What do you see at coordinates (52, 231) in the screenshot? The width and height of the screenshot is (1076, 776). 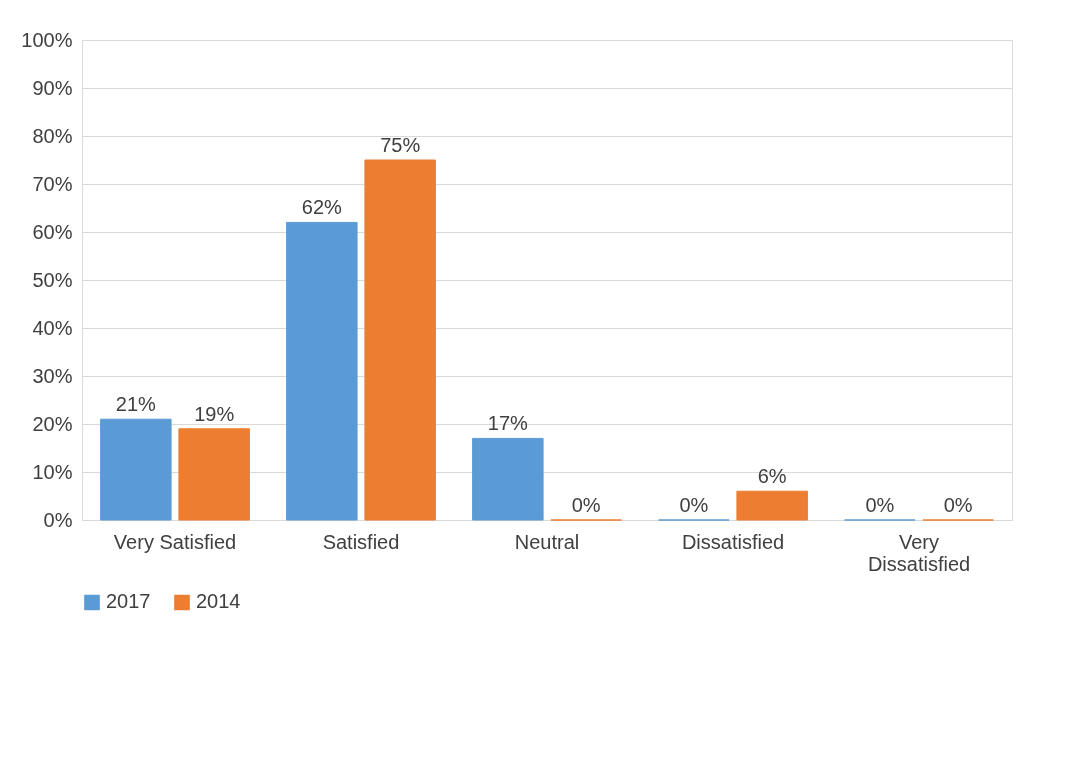 I see `y-tick-label: 60%` at bounding box center [52, 231].